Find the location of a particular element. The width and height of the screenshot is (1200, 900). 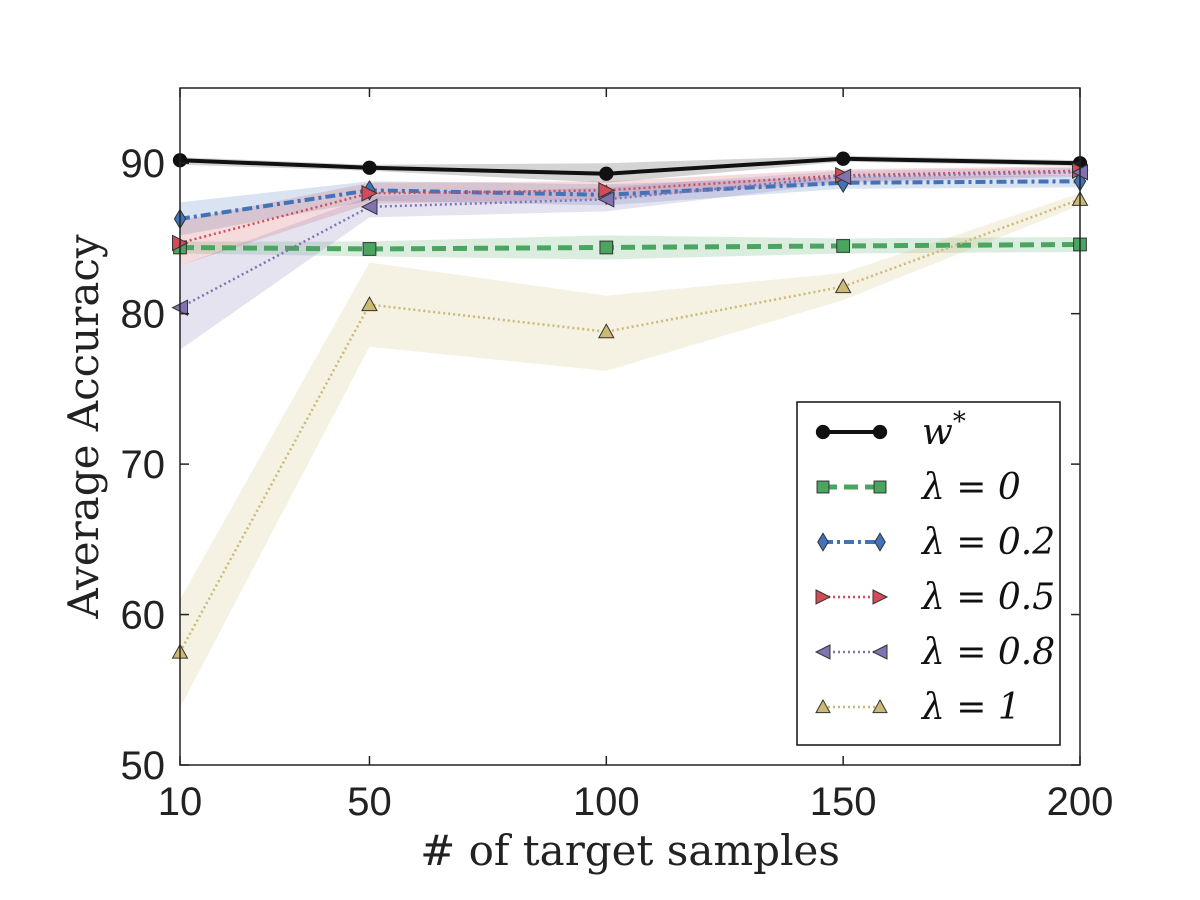

legend-box is located at coordinates (928, 573).